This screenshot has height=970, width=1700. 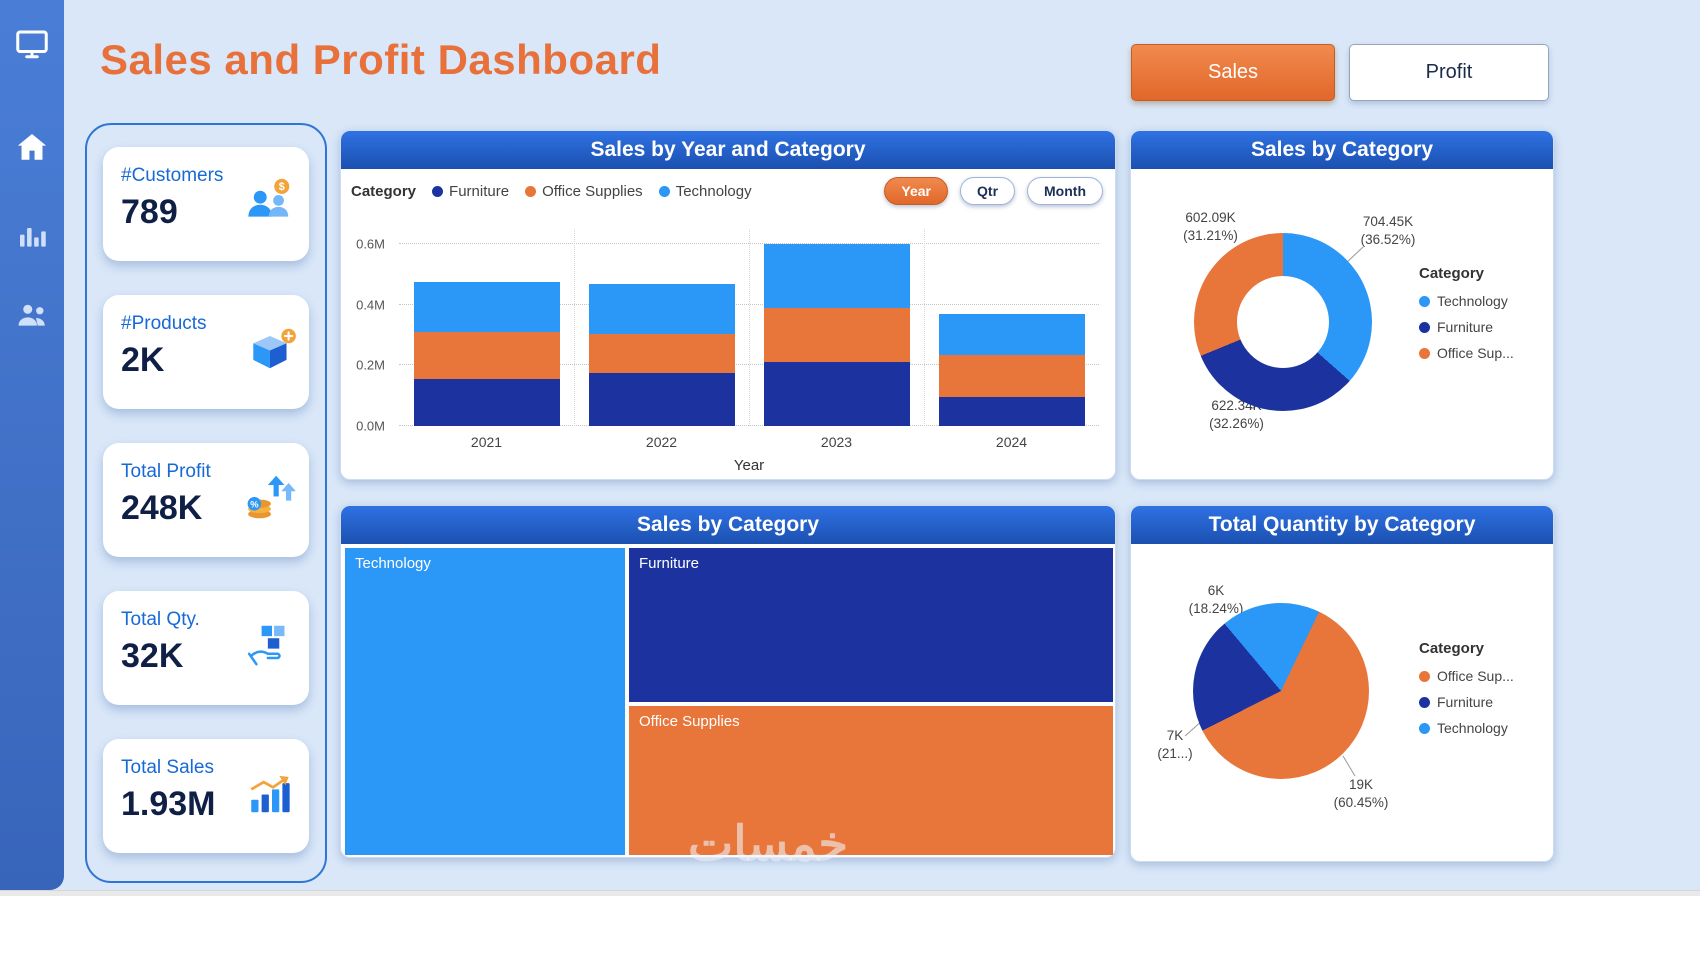 I want to click on kpi-value: 248K, so click(x=162, y=508).